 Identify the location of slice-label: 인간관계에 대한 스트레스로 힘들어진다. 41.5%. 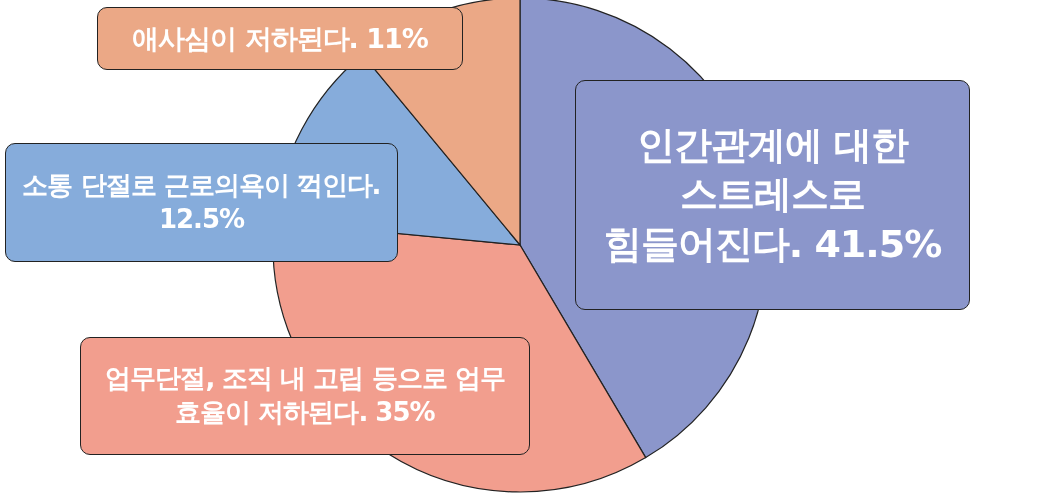
(772, 194).